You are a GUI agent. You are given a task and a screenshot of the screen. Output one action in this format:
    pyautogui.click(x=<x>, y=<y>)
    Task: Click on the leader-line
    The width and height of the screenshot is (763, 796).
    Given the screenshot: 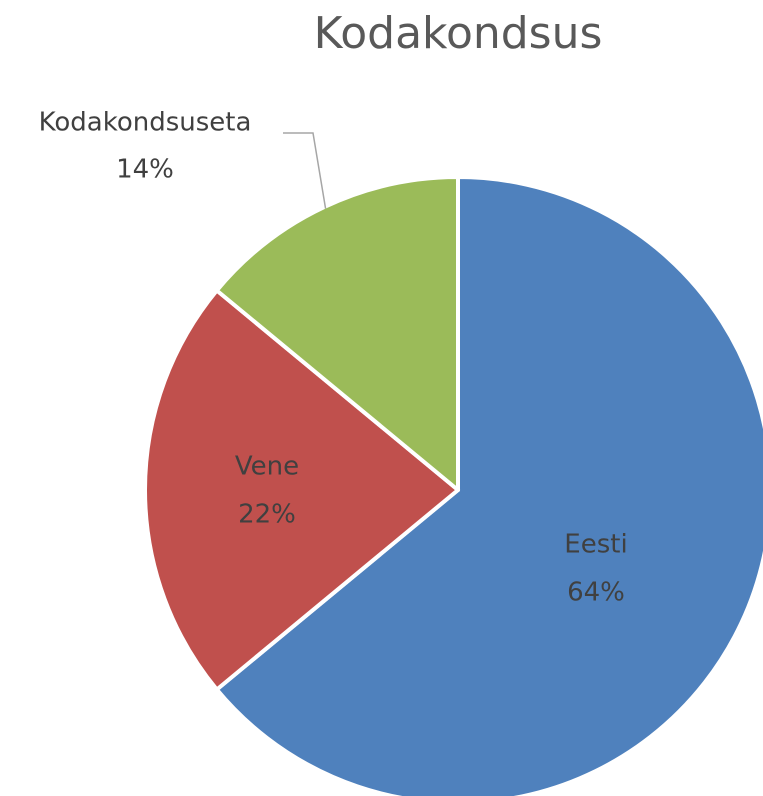 What is the action you would take?
    pyautogui.click(x=305, y=170)
    